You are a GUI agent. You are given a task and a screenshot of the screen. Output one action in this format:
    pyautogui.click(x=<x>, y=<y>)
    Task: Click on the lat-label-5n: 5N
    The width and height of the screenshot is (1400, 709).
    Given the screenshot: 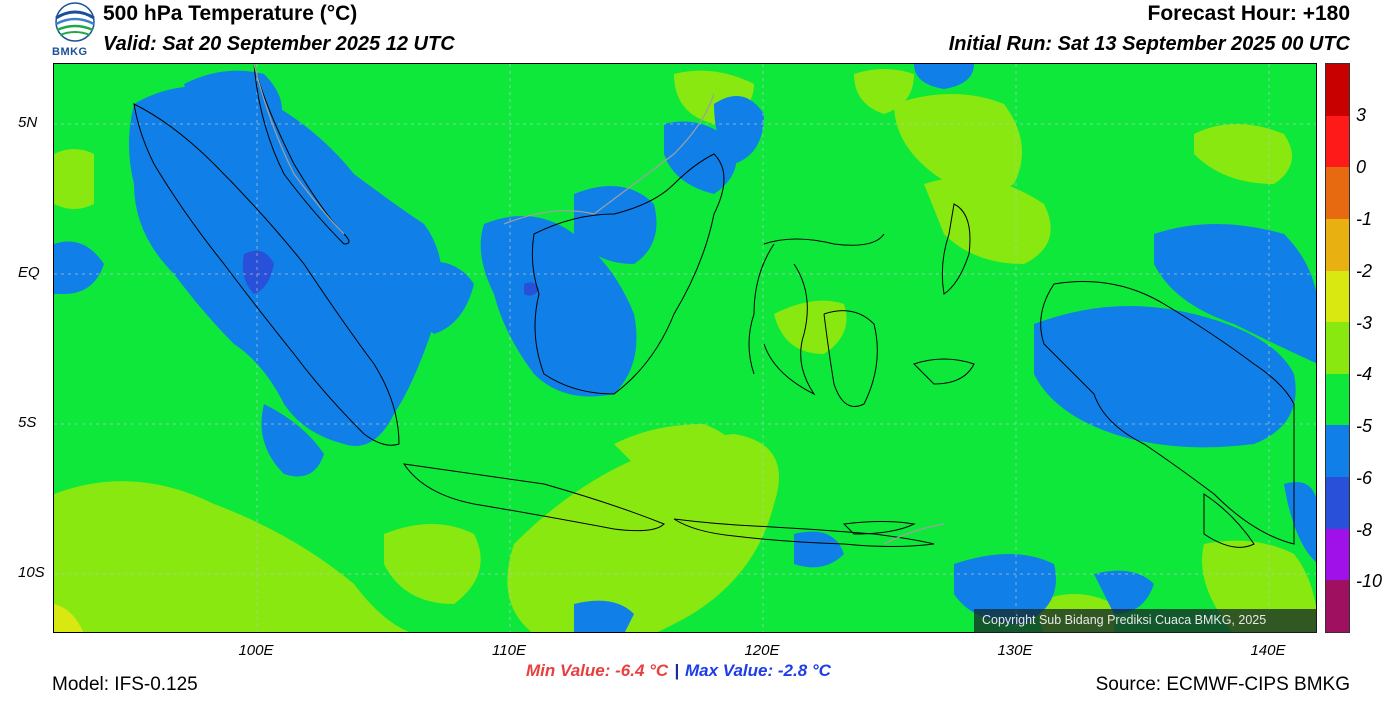 What is the action you would take?
    pyautogui.click(x=28, y=122)
    